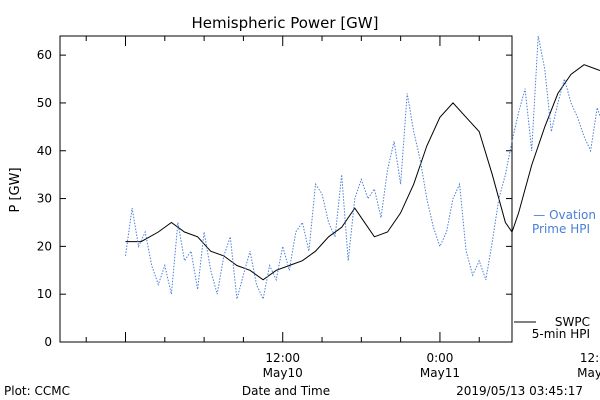  I want to click on footer-timestamp: 2019/05/13 03:45:17, so click(519, 391).